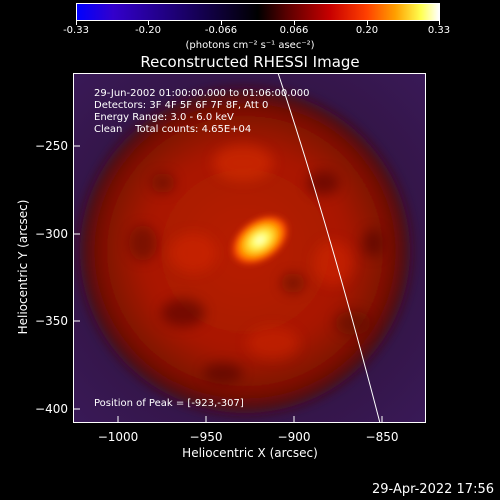  What do you see at coordinates (51, 146) in the screenshot?
I see `y-tick-label: −250` at bounding box center [51, 146].